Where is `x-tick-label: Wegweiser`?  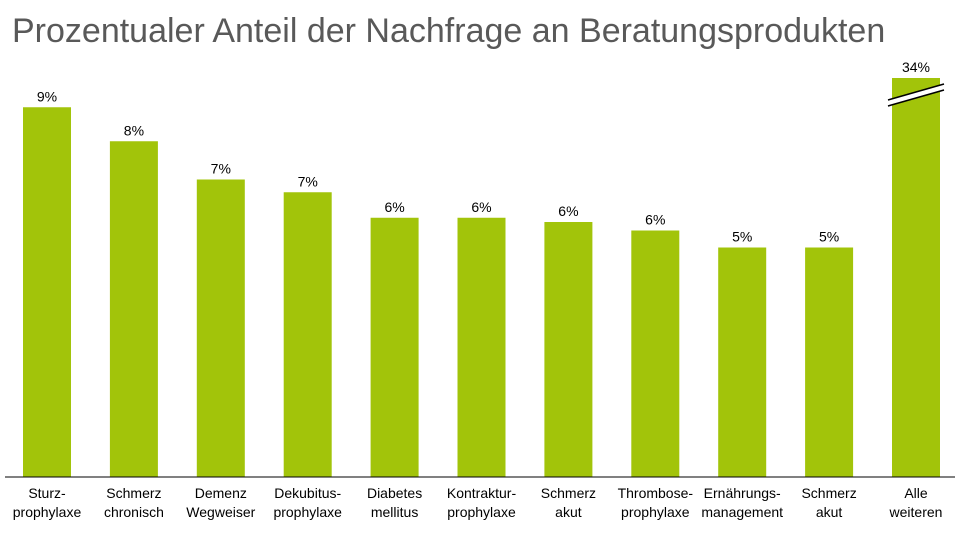 x-tick-label: Wegweiser is located at coordinates (220, 512).